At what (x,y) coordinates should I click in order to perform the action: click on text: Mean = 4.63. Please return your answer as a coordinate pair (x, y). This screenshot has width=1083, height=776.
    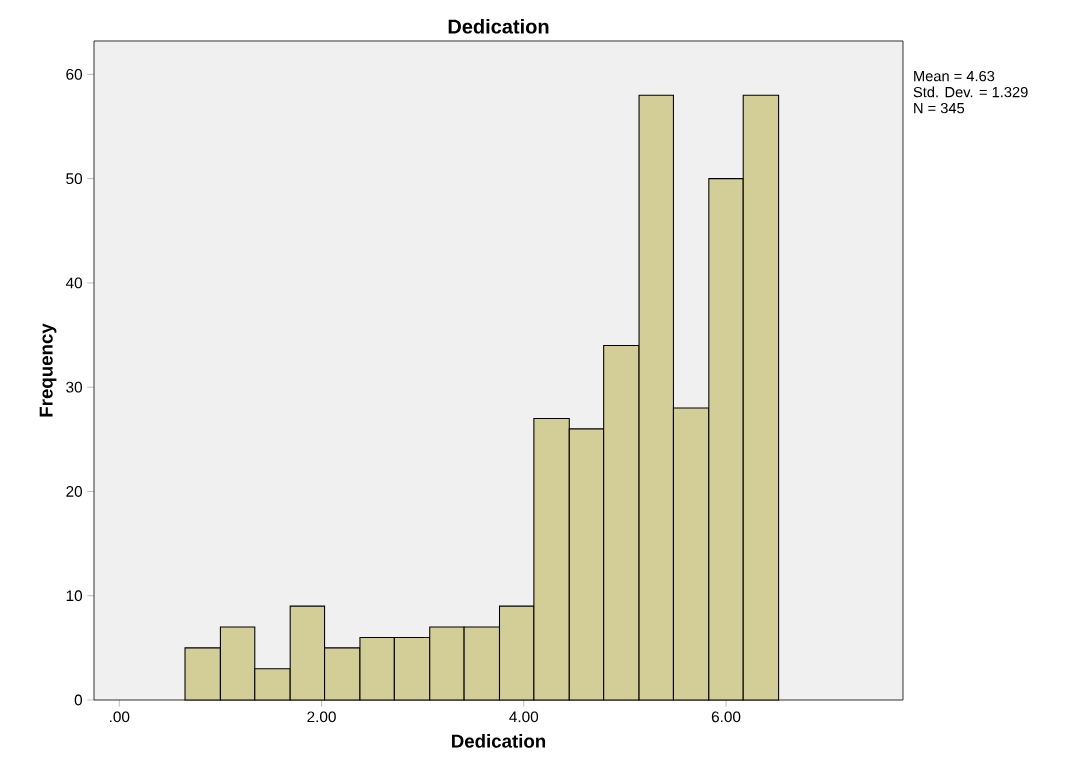
    Looking at the image, I should click on (954, 76).